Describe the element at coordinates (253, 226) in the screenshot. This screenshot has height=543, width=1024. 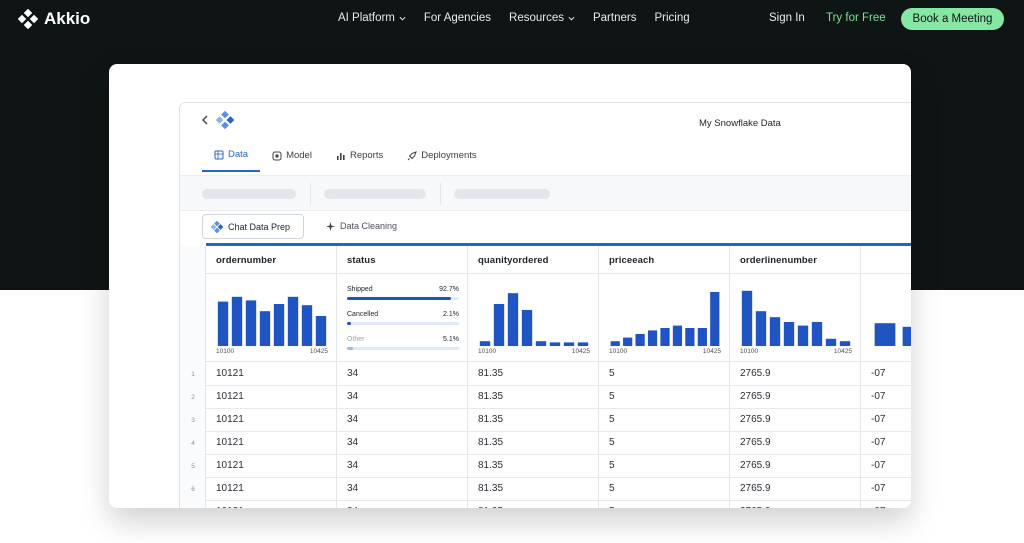
I see `chat-data-prep-button: Chat Data Prep` at that location.